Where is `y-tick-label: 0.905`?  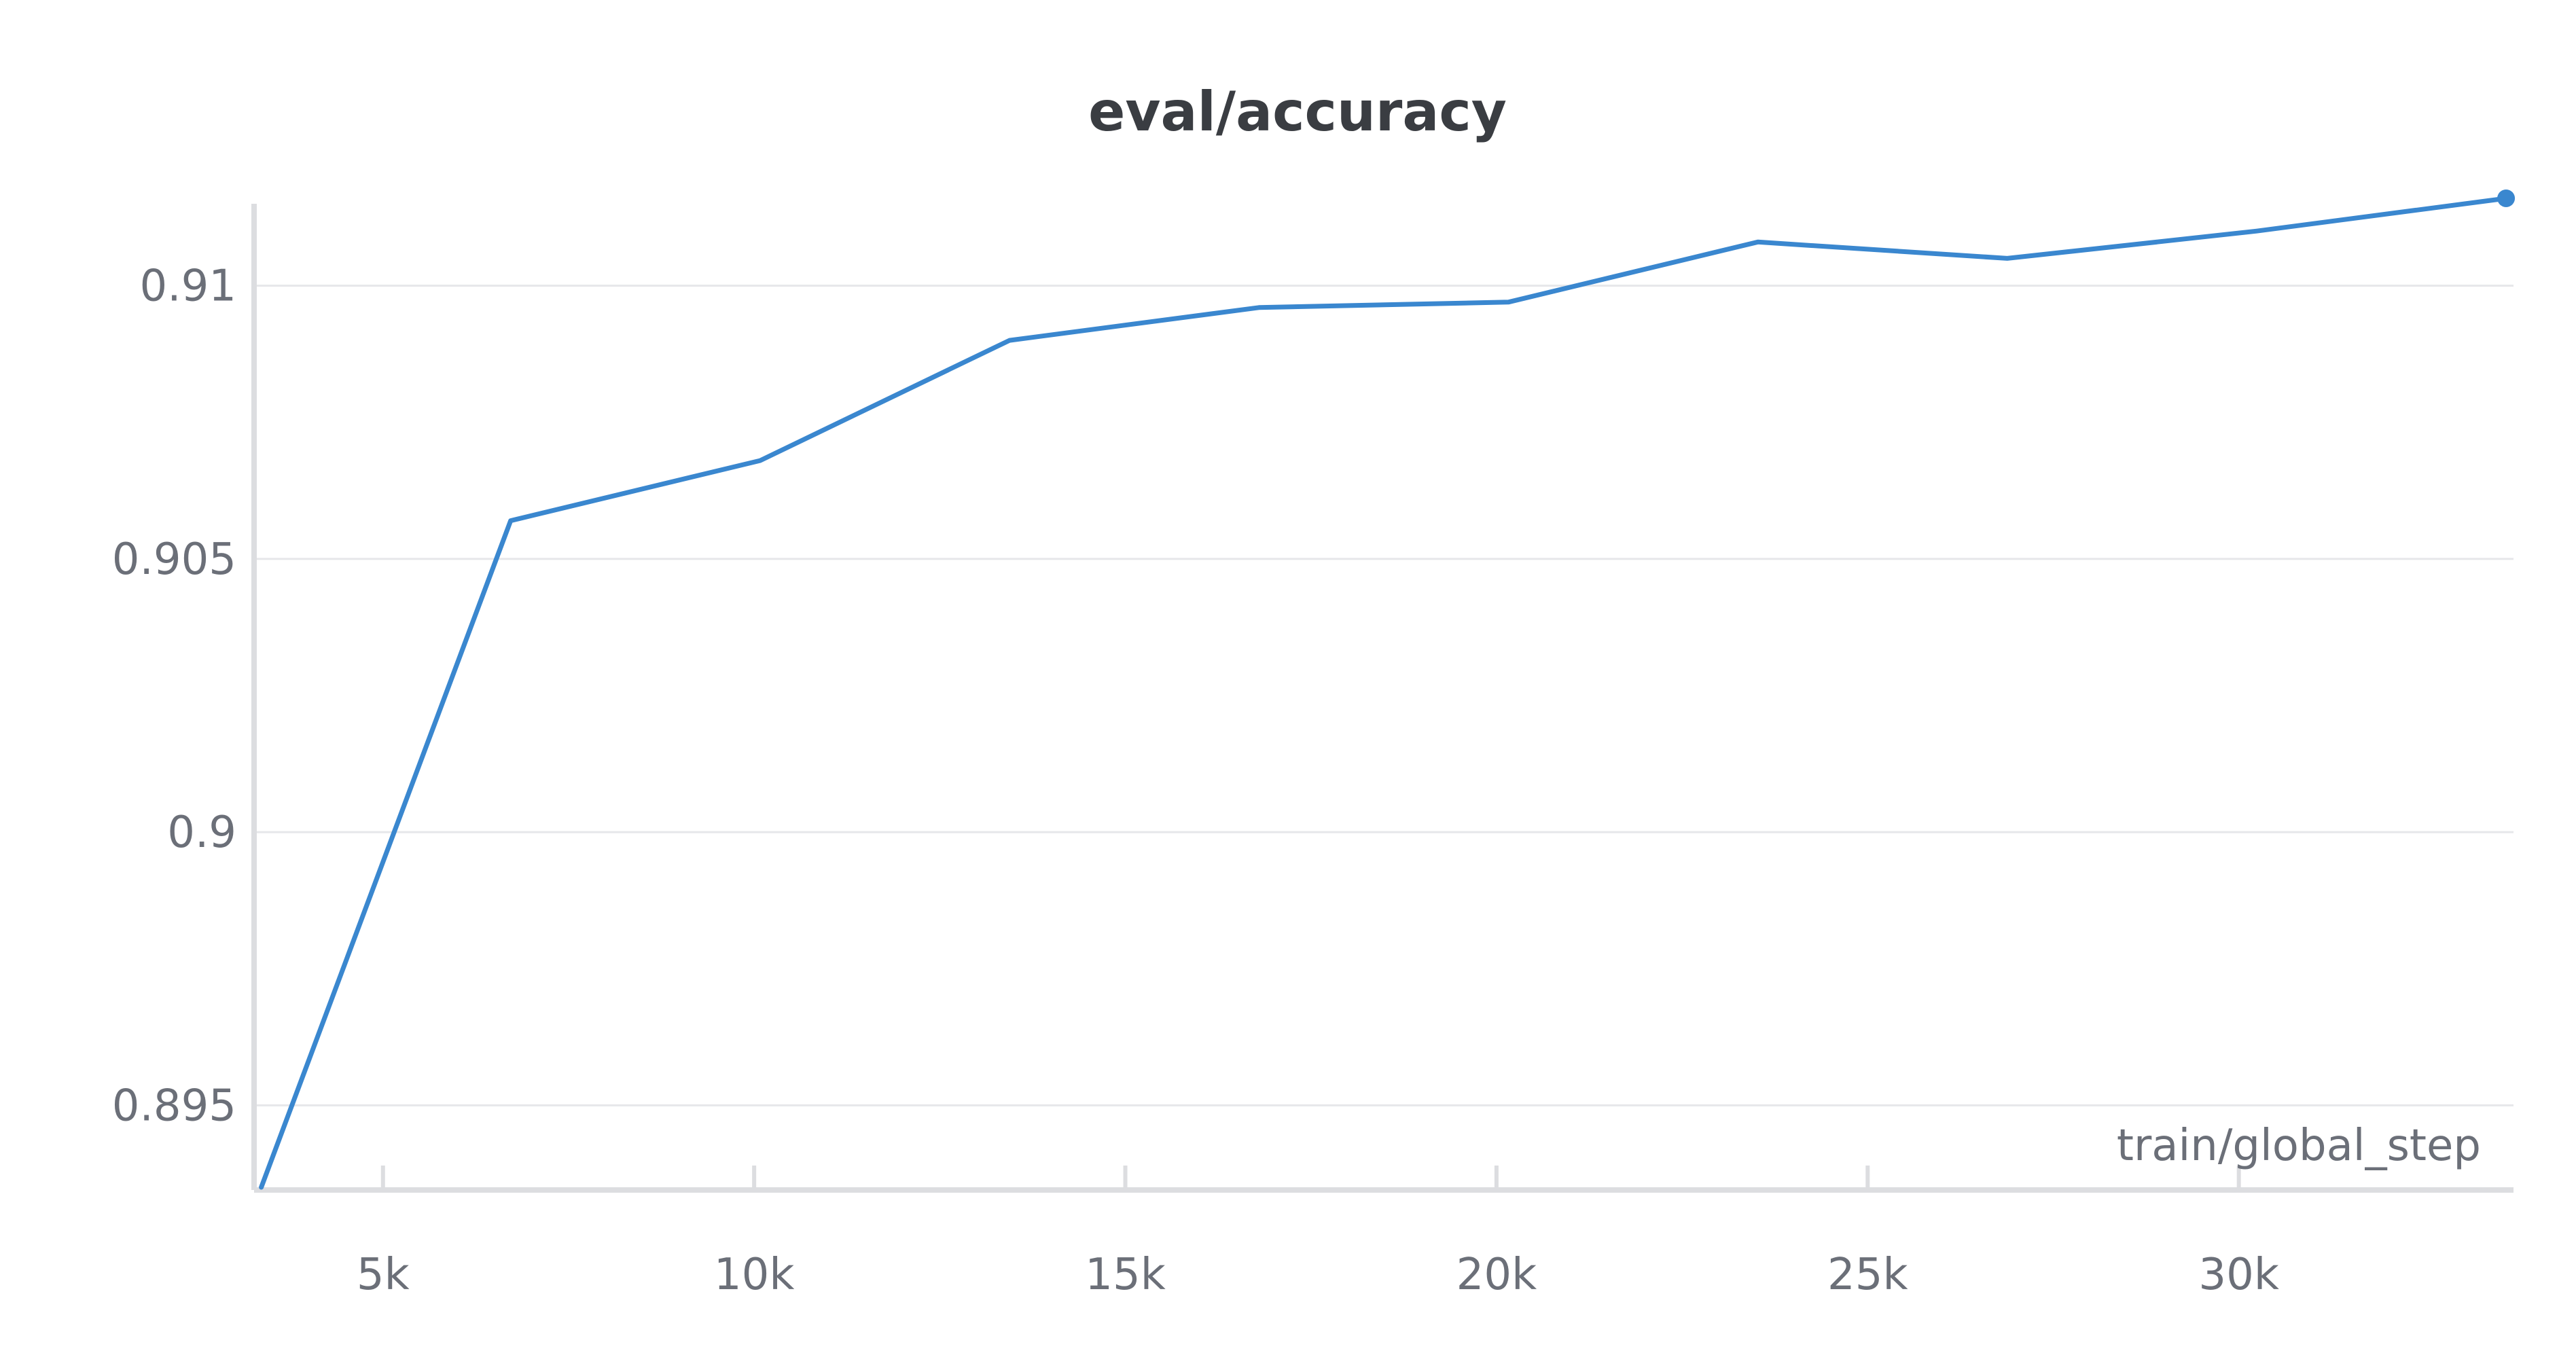 y-tick-label: 0.905 is located at coordinates (174, 560).